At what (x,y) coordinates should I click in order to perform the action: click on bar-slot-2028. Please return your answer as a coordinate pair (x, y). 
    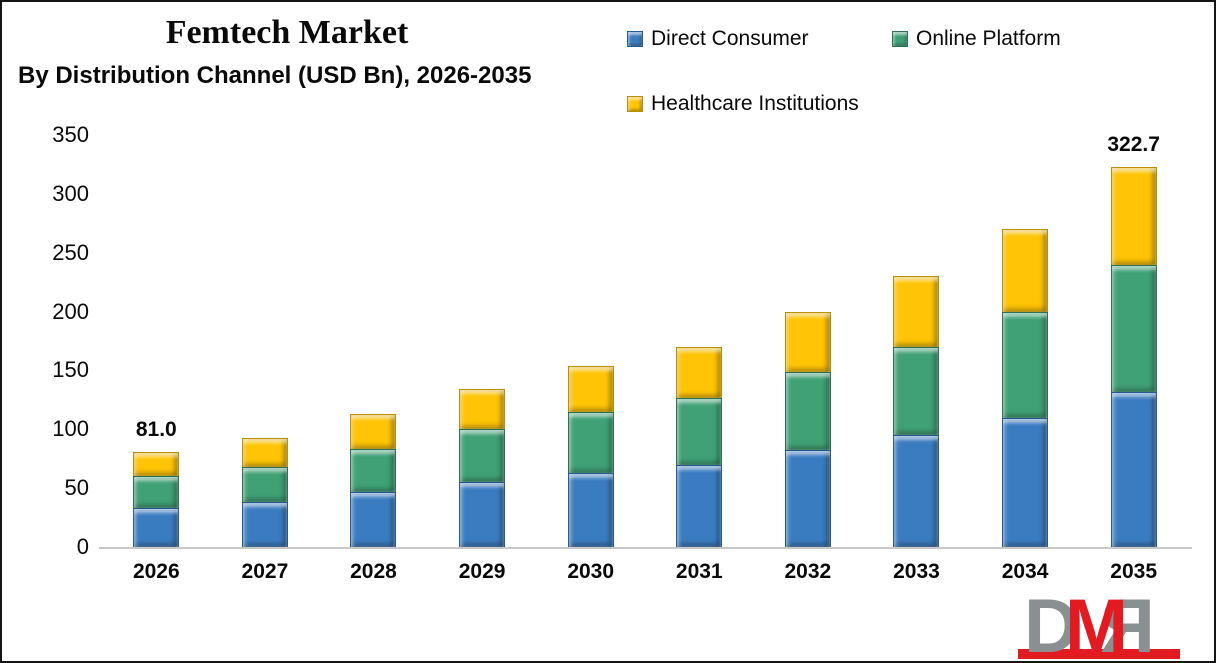
    Looking at the image, I should click on (373, 341).